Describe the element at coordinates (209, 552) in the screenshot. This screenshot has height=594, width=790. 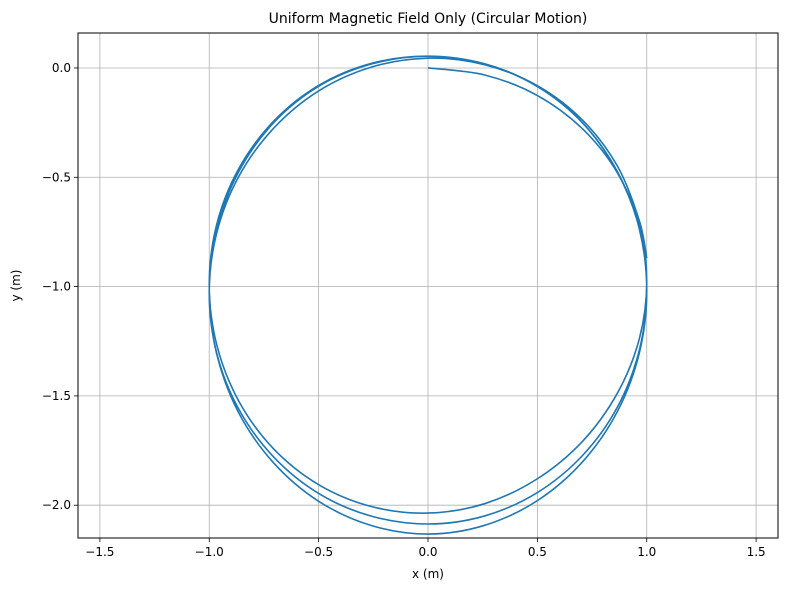
I see `x-tick-label: −1.0` at that location.